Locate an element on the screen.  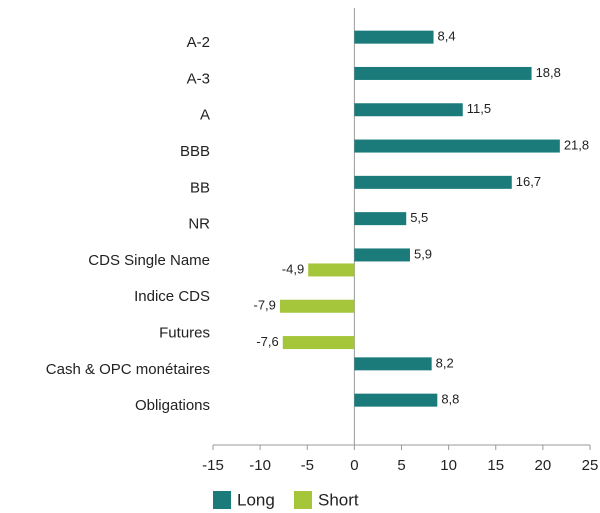
value-label: 21,8 is located at coordinates (576, 144).